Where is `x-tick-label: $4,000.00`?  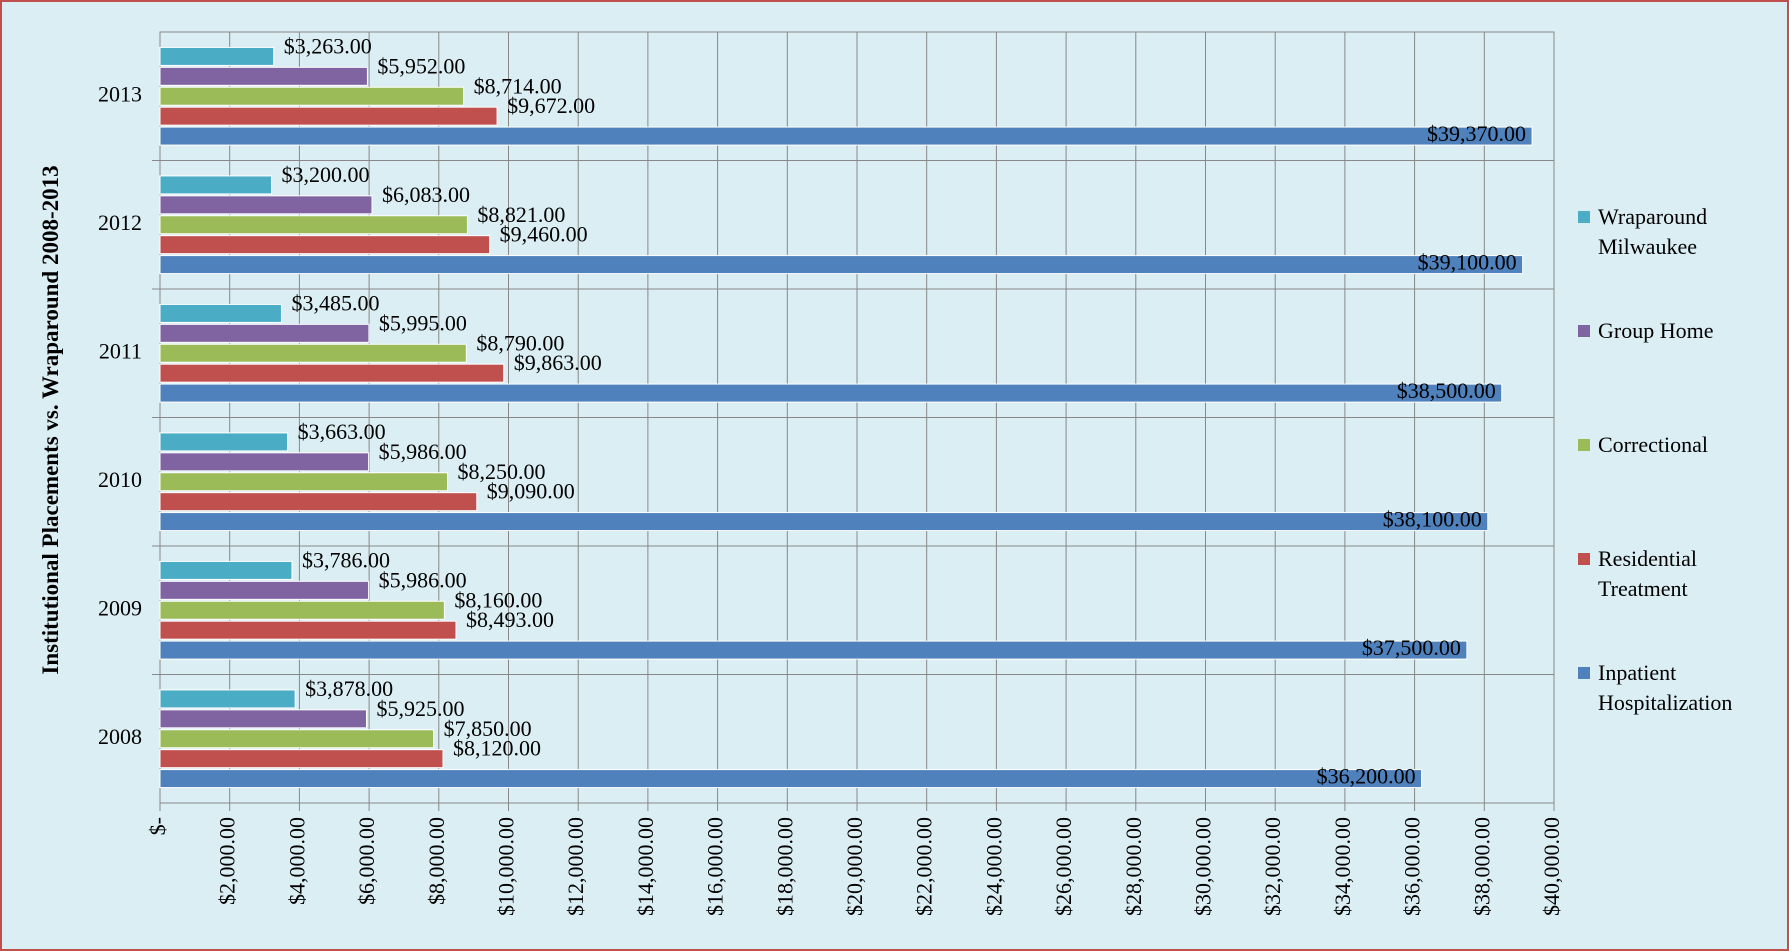 x-tick-label: $4,000.00 is located at coordinates (296, 861).